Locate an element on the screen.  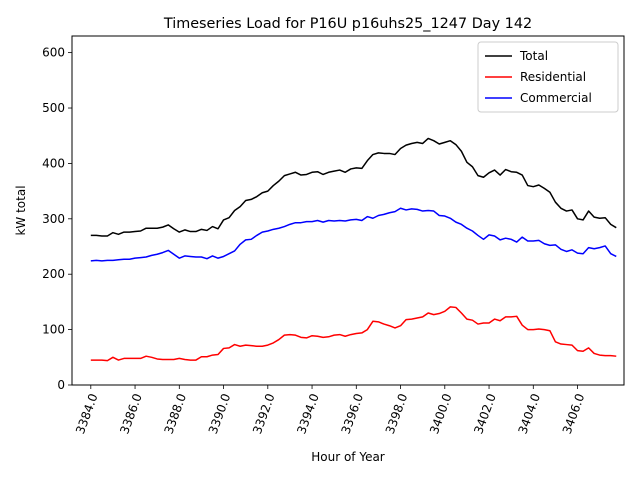
legend-label-total: Total is located at coordinates (533, 56).